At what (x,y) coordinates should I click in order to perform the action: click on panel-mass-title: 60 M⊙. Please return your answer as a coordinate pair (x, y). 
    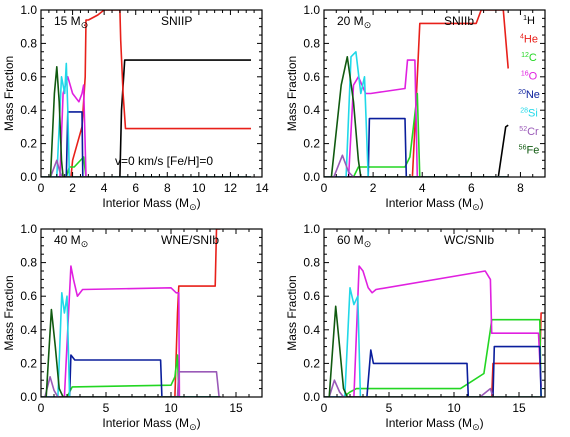
    Looking at the image, I should click on (354, 241).